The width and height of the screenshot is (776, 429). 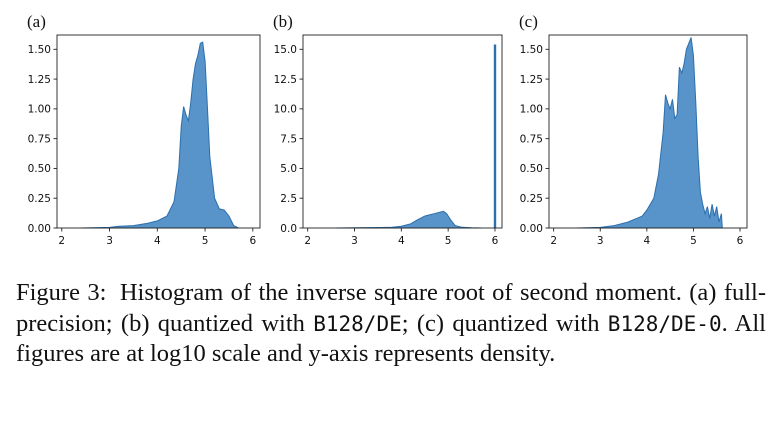 I want to click on caption-code-1: B128/DE, so click(x=357, y=323).